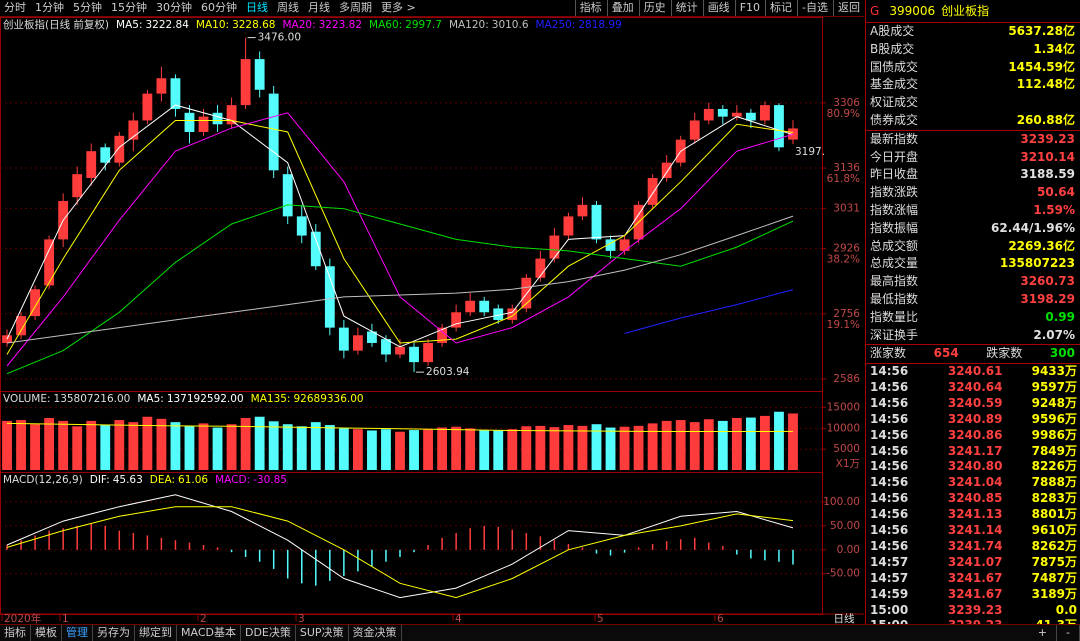  I want to click on period-tab: 日线, so click(257, 7).